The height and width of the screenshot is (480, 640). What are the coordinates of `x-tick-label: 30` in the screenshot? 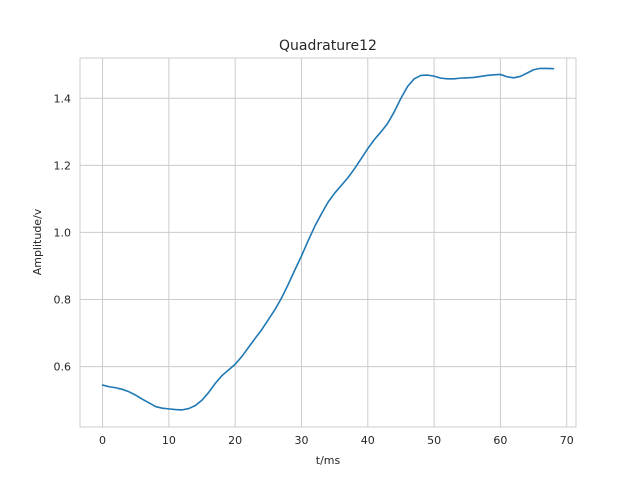 It's located at (301, 440).